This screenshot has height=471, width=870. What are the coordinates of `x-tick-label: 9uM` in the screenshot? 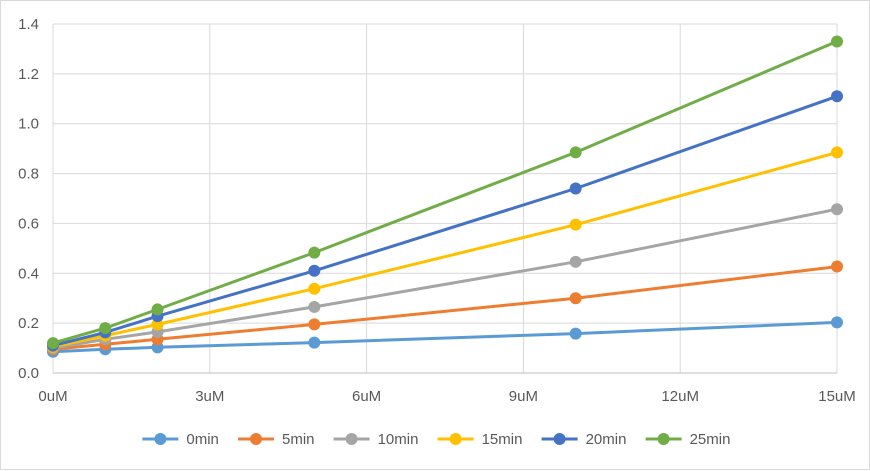 It's located at (523, 396).